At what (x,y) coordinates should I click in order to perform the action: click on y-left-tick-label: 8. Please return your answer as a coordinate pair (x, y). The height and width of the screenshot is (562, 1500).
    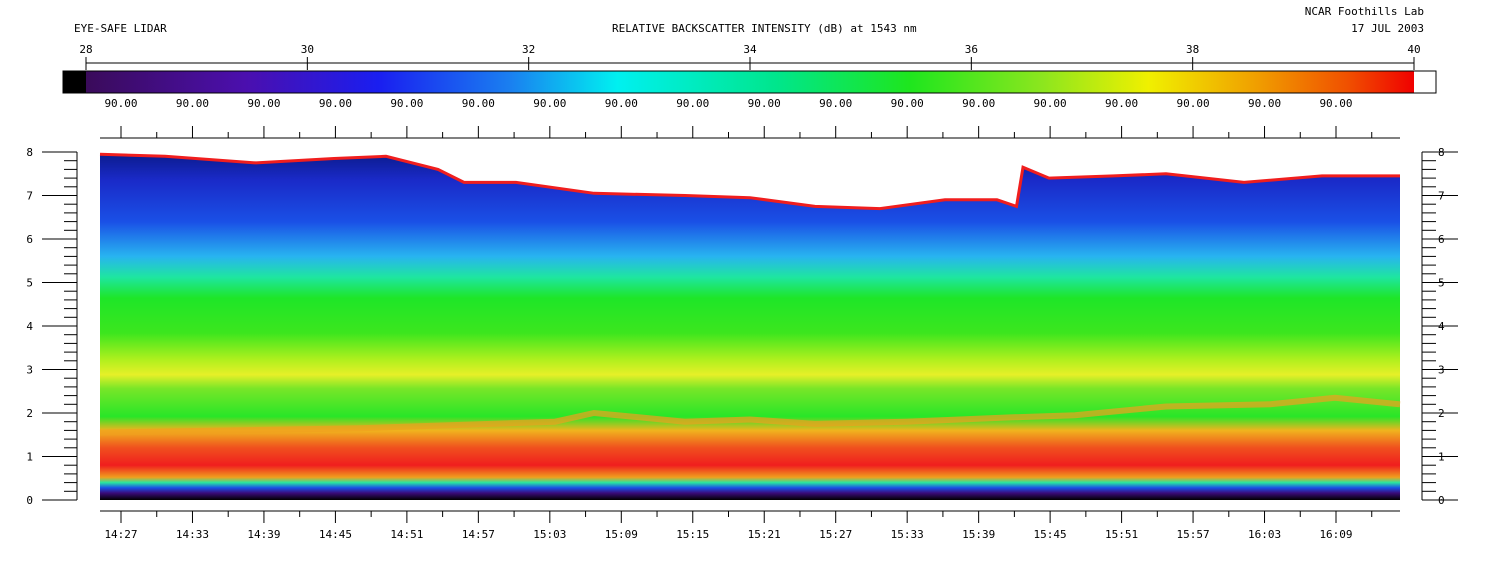
    Looking at the image, I should click on (29, 152).